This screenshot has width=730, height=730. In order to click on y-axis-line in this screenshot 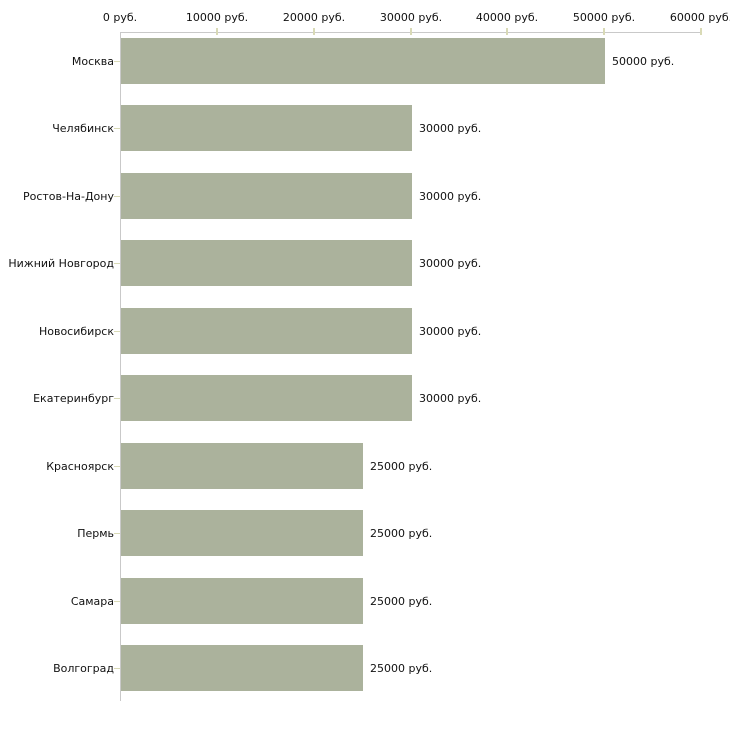, I will do `click(120, 366)`.